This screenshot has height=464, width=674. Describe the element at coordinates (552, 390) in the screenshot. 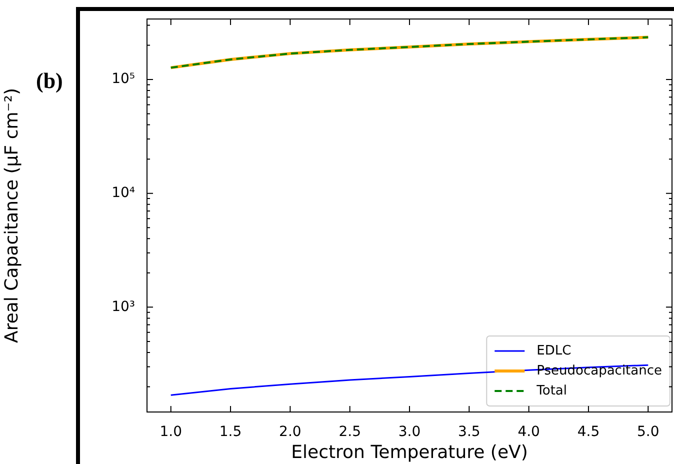

I see `legend-label: Total` at that location.